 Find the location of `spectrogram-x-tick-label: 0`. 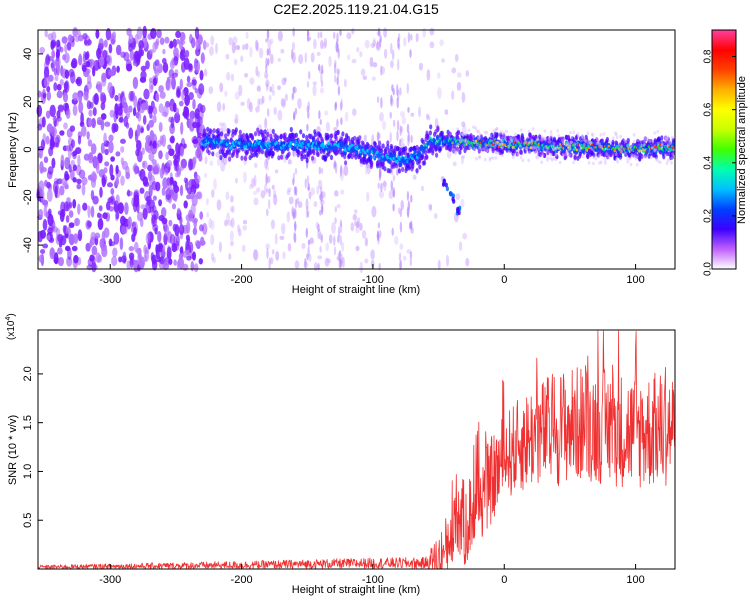

spectrogram-x-tick-label: 0 is located at coordinates (504, 280).